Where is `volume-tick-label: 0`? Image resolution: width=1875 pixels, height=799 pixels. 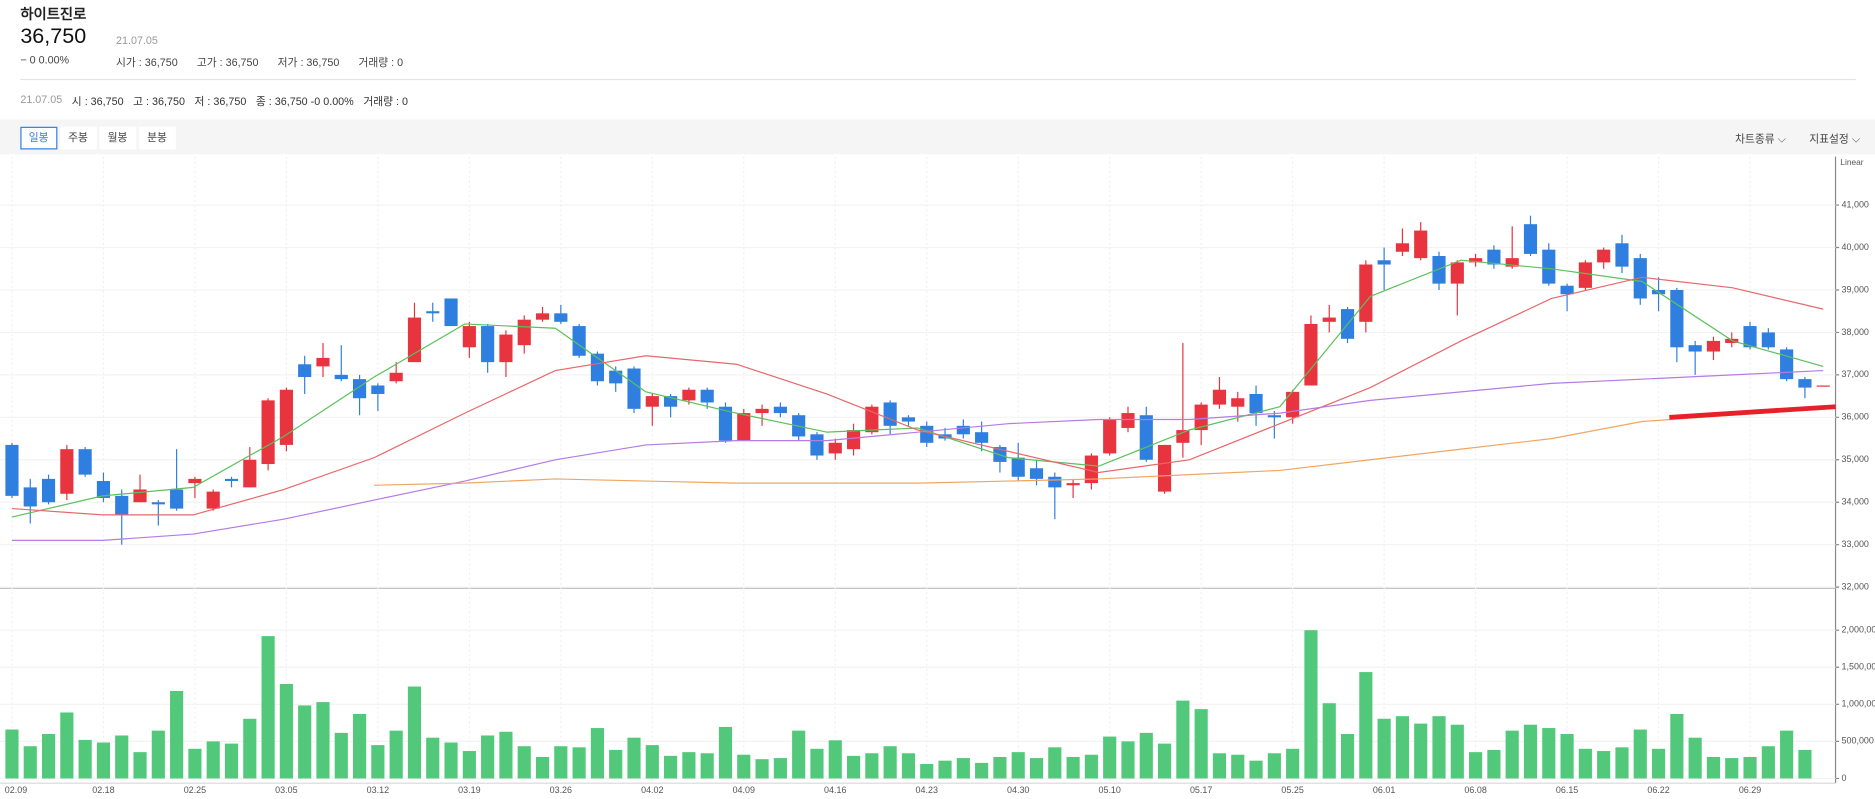
volume-tick-label: 0 is located at coordinates (1844, 778).